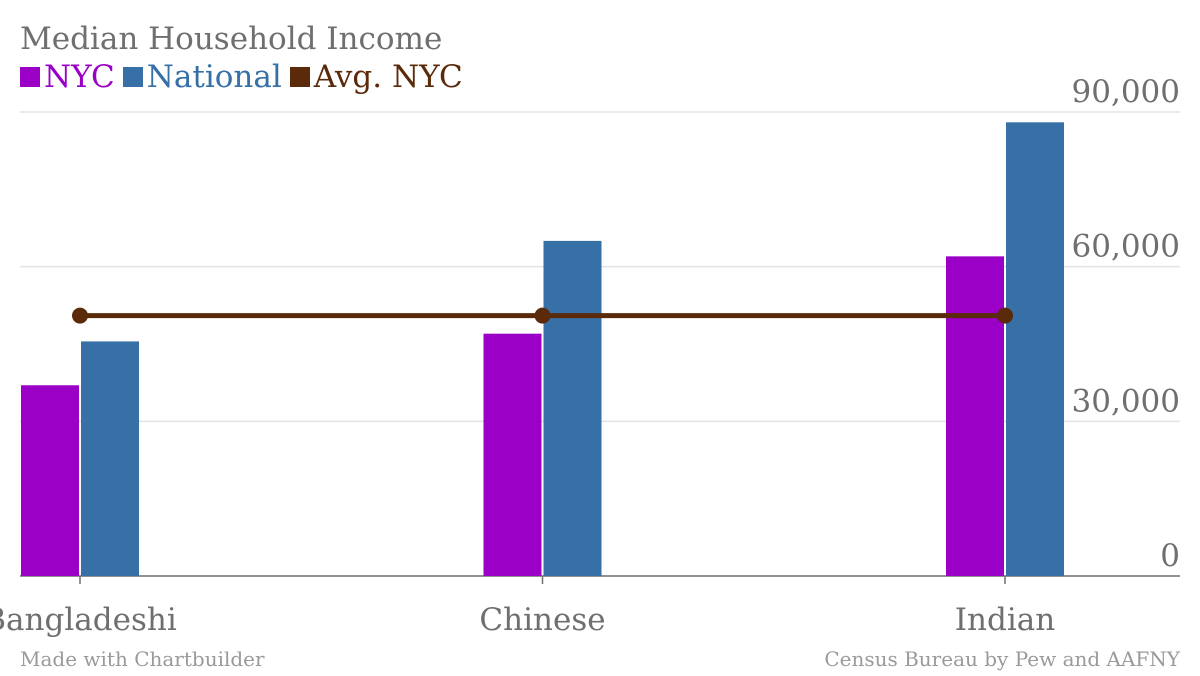 The image size is (1200, 676). I want to click on bar-nyc-chinese, so click(512, 454).